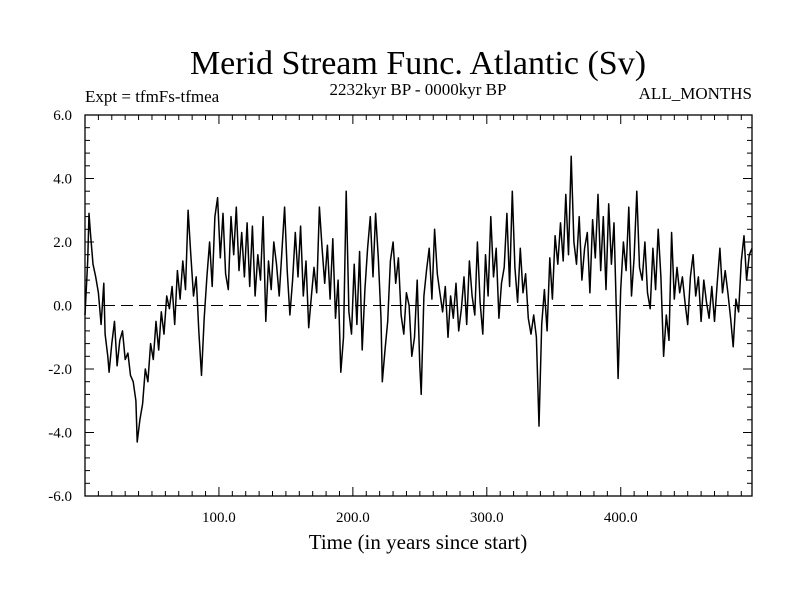 This screenshot has height=600, width=800. I want to click on x-tick-label: 100.0, so click(219, 518).